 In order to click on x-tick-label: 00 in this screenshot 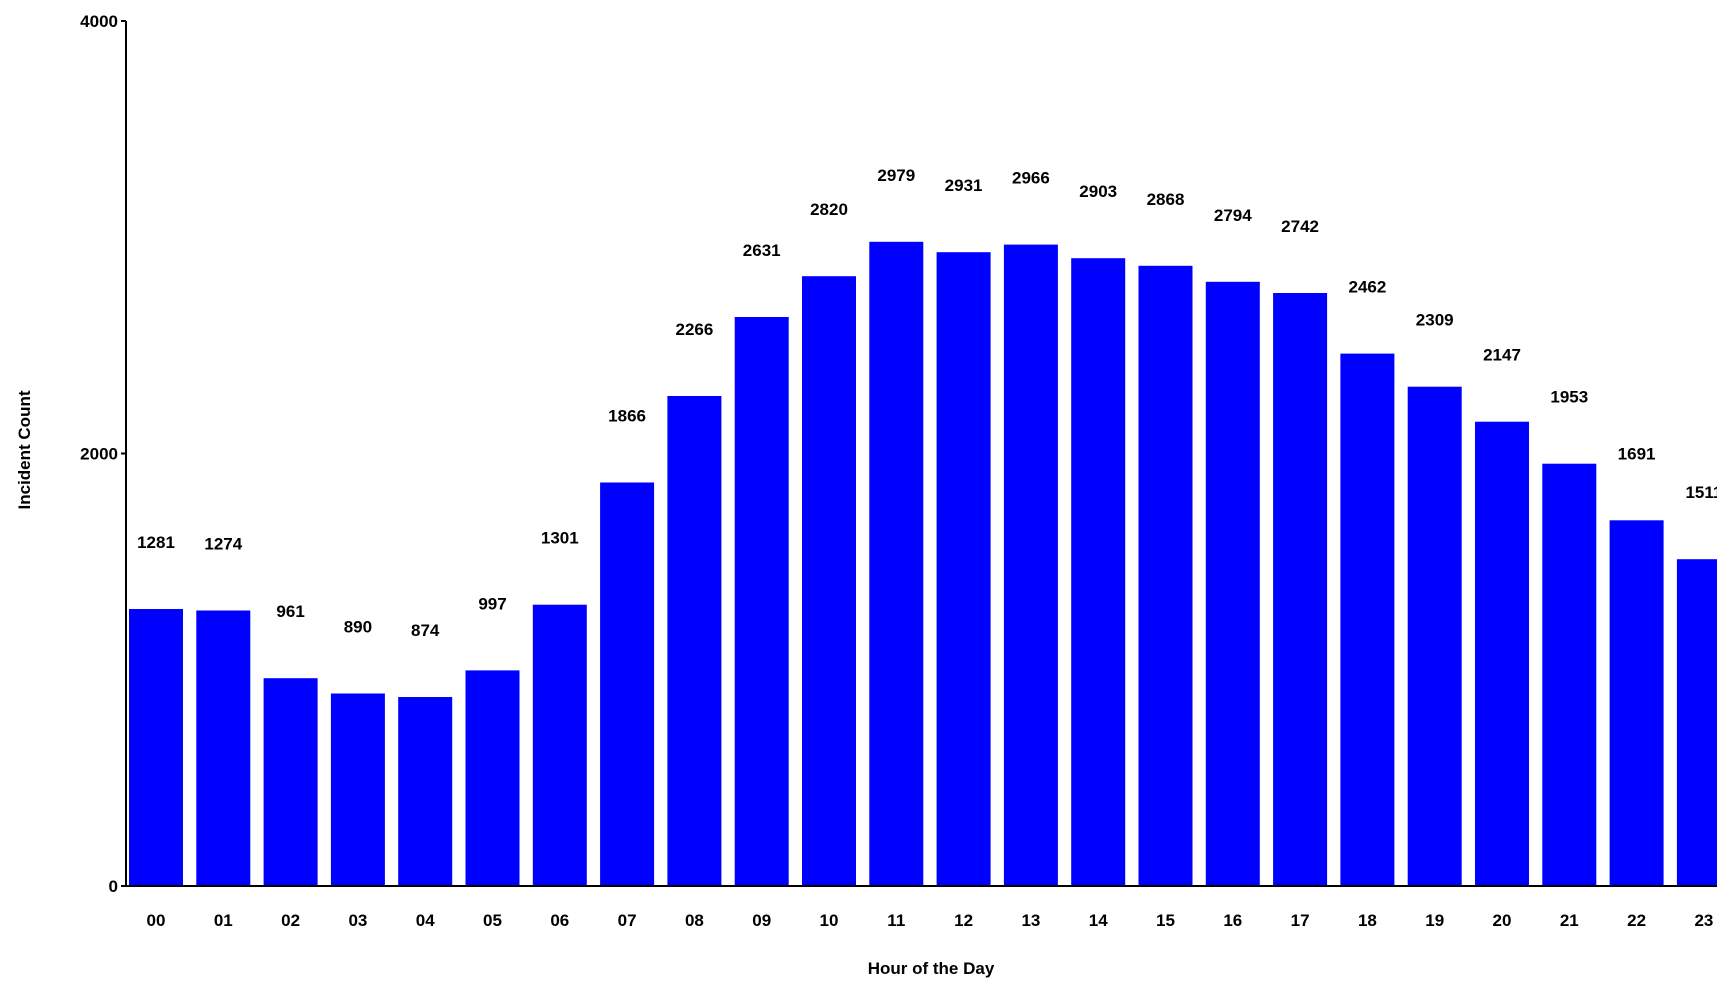, I will do `click(156, 920)`.